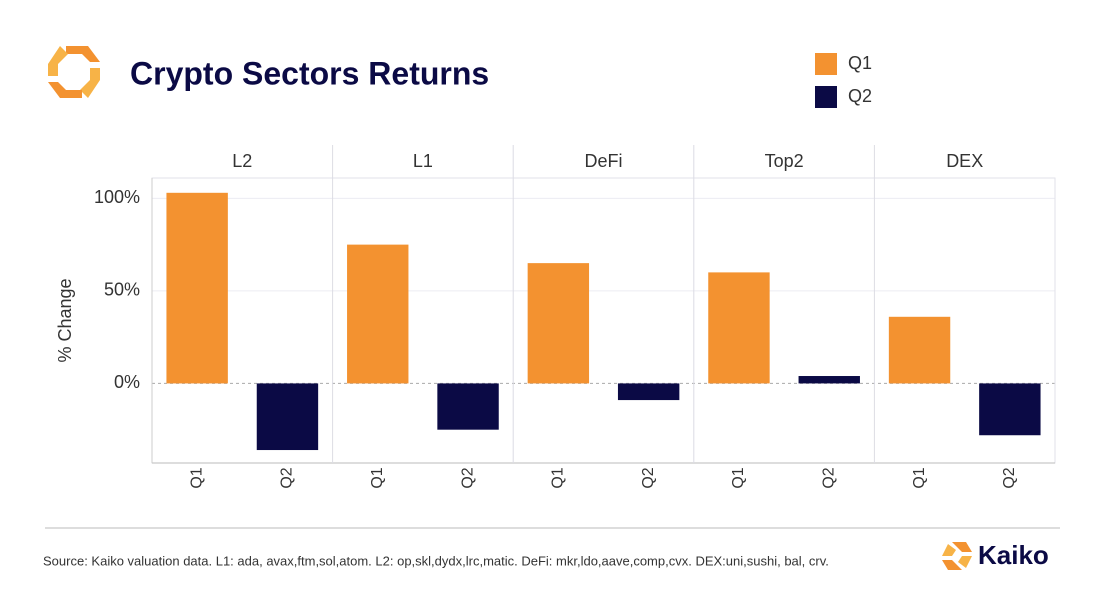 The image size is (1100, 596). Describe the element at coordinates (784, 161) in the screenshot. I see `facet-label: Top2` at that location.